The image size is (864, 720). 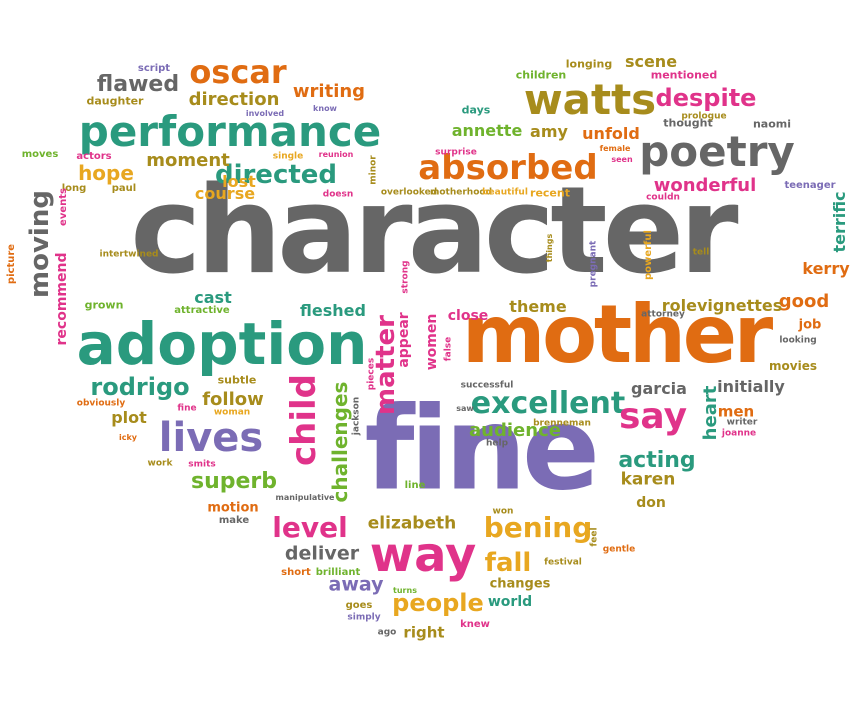 What do you see at coordinates (701, 252) in the screenshot?
I see `word-tell: tell` at bounding box center [701, 252].